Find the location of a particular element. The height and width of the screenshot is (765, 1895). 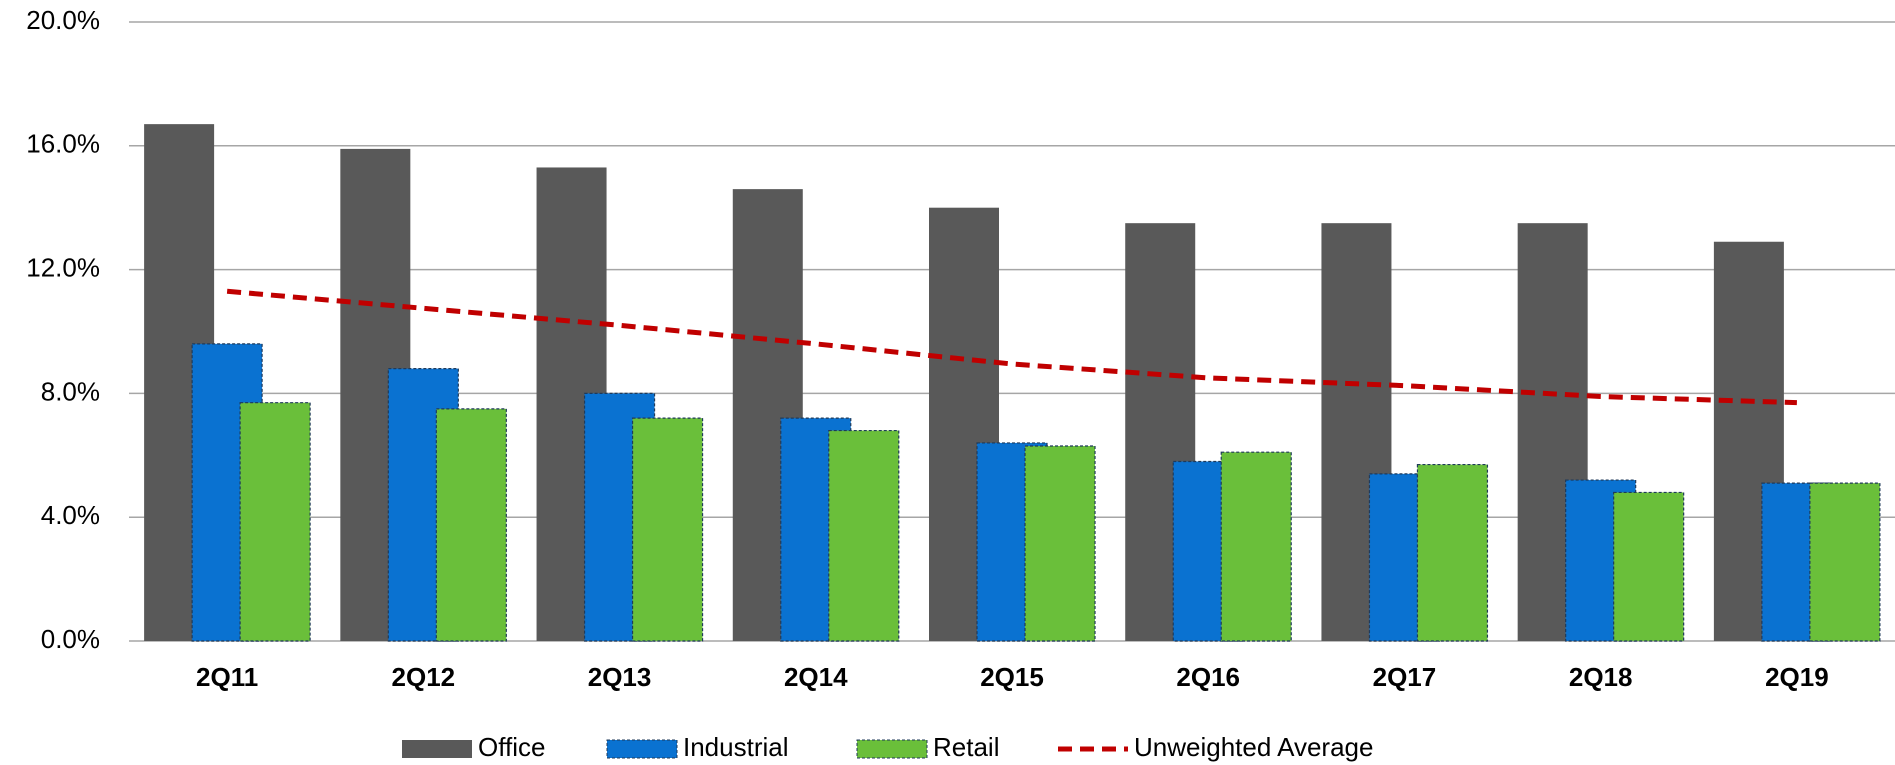

x-tick-label: 2Q16 is located at coordinates (1208, 677).